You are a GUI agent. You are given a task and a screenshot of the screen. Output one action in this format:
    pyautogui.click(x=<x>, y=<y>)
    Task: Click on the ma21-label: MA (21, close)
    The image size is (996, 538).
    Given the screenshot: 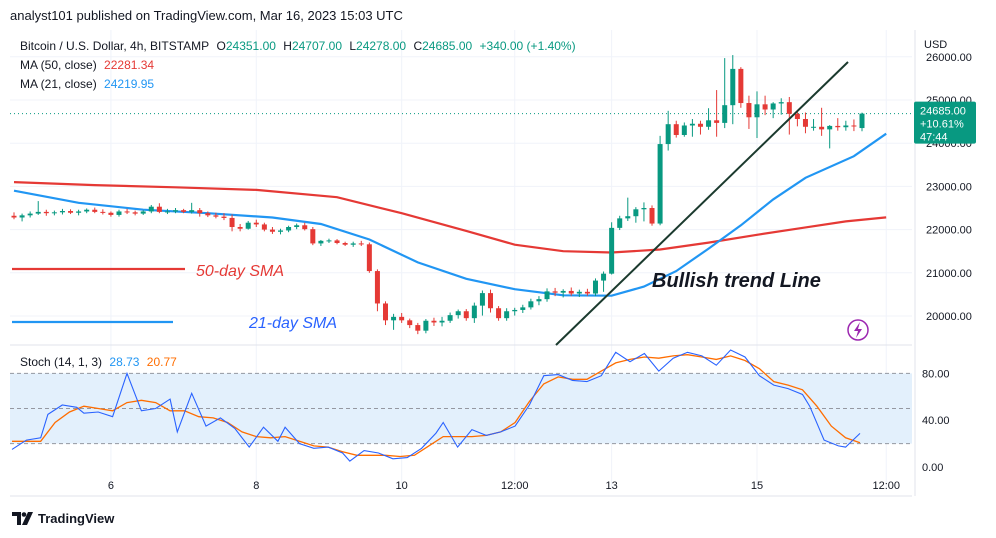 What is the action you would take?
    pyautogui.click(x=58, y=84)
    